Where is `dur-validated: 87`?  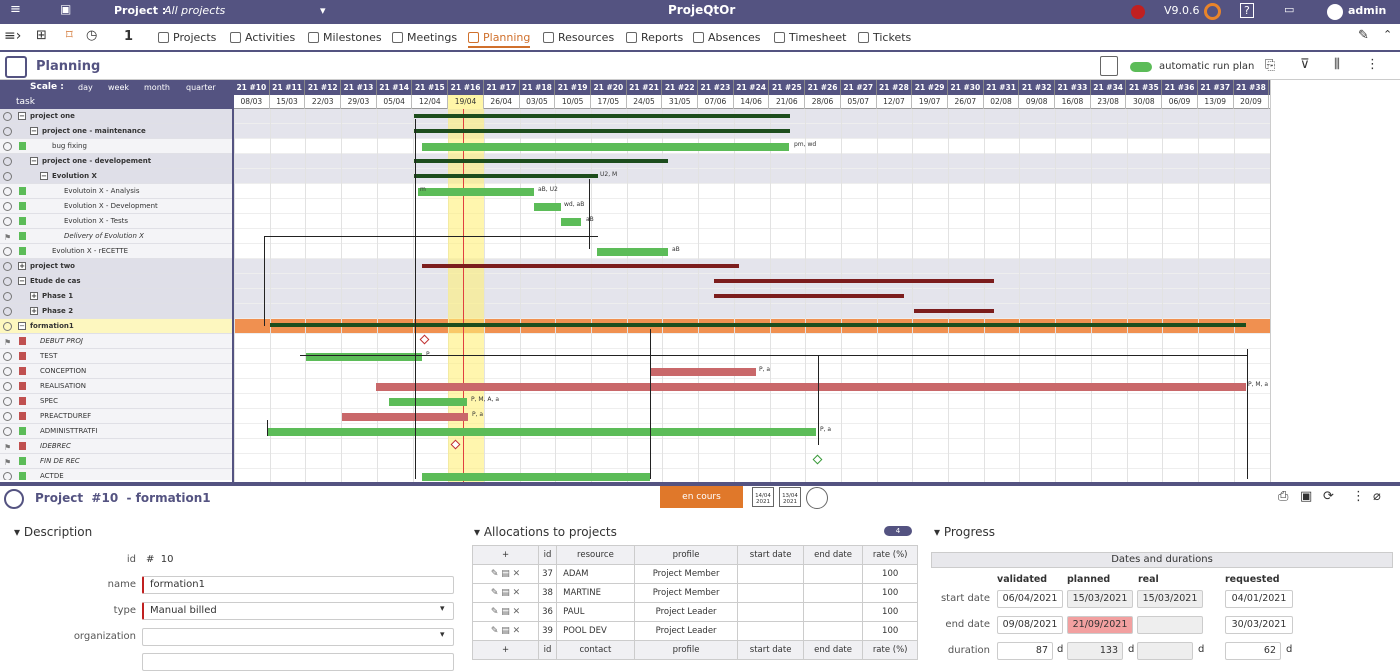 dur-validated: 87 is located at coordinates (1025, 651).